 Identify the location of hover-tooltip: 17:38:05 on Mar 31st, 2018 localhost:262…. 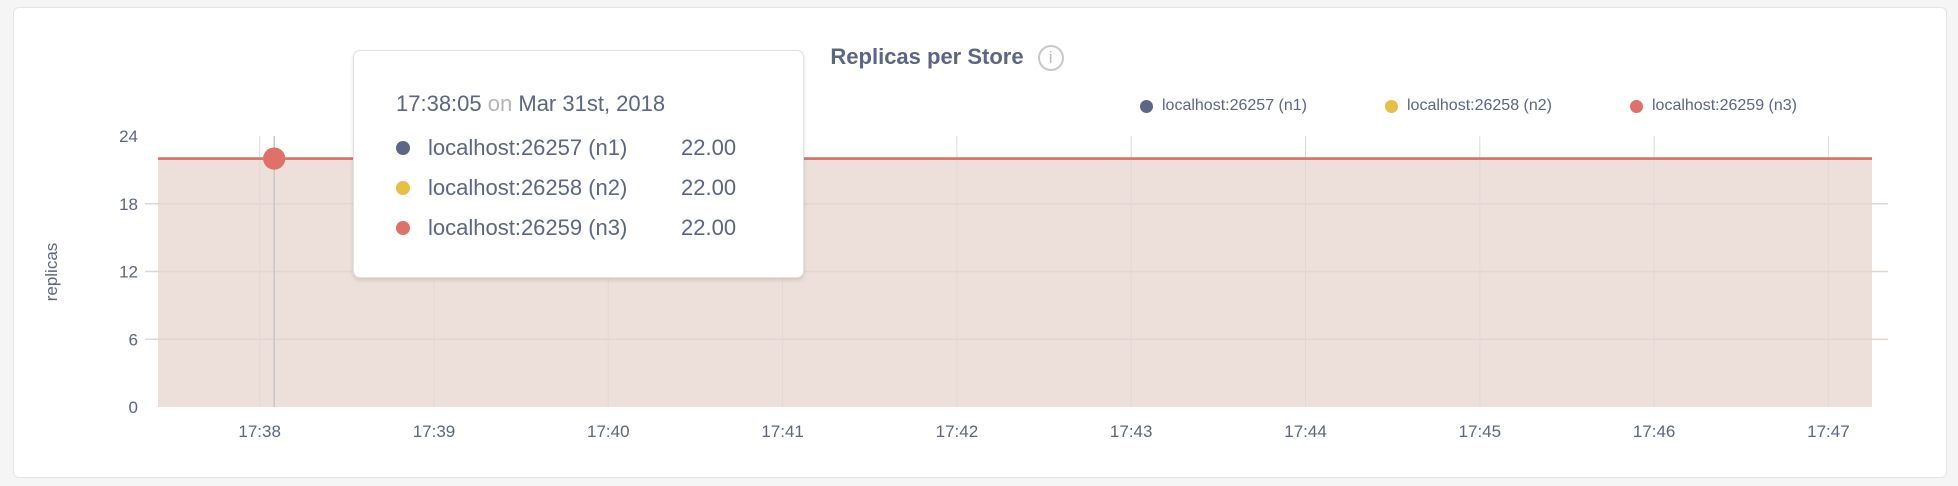
(578, 164).